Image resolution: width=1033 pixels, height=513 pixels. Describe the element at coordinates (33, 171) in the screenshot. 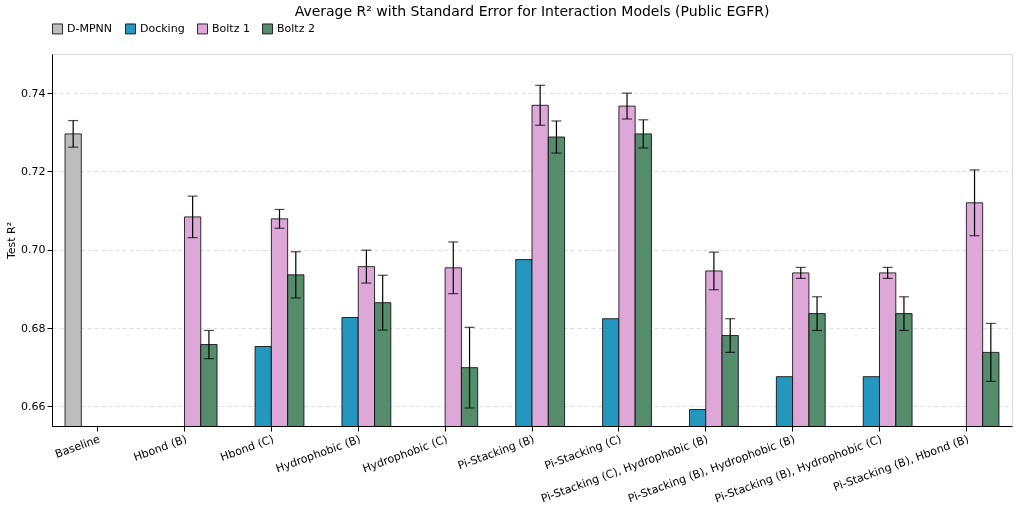

I see `y-tick-label: 0.72` at that location.